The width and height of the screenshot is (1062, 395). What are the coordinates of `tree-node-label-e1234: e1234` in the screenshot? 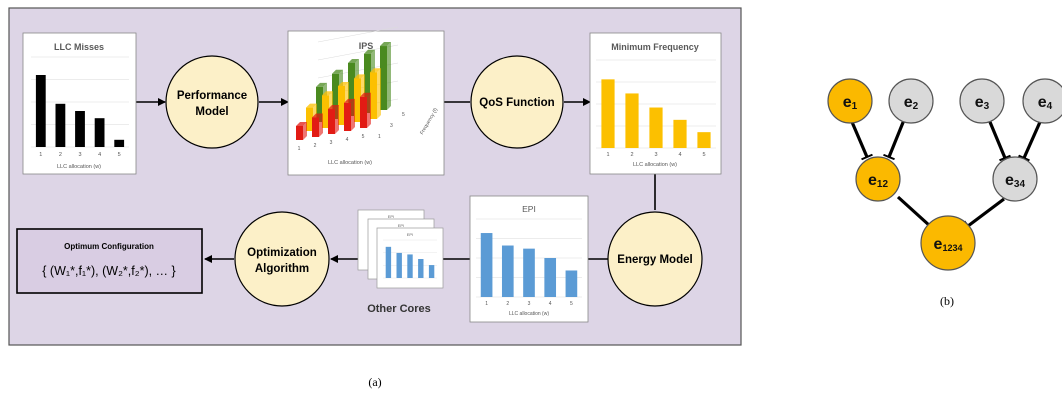 It's located at (948, 244).